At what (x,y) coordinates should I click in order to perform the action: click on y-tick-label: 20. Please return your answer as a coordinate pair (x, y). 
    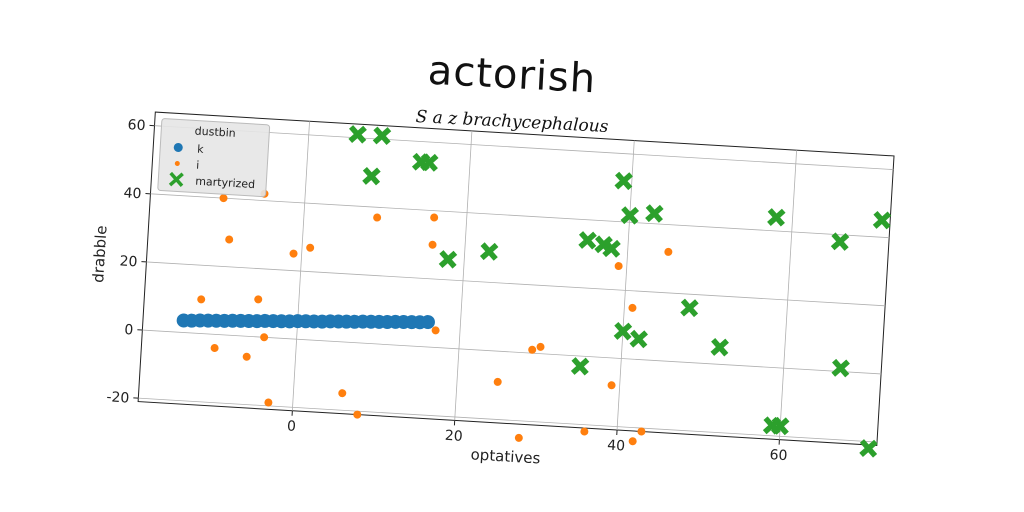
    Looking at the image, I should click on (128, 261).